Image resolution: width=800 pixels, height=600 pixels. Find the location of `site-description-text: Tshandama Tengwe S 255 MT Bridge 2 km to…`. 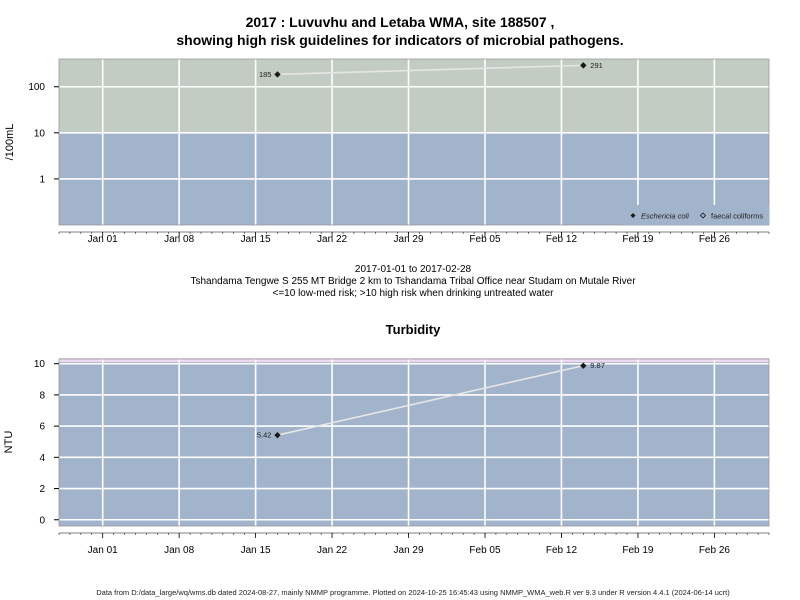

site-description-text: Tshandama Tengwe S 255 MT Bridge 2 km to… is located at coordinates (413, 281).